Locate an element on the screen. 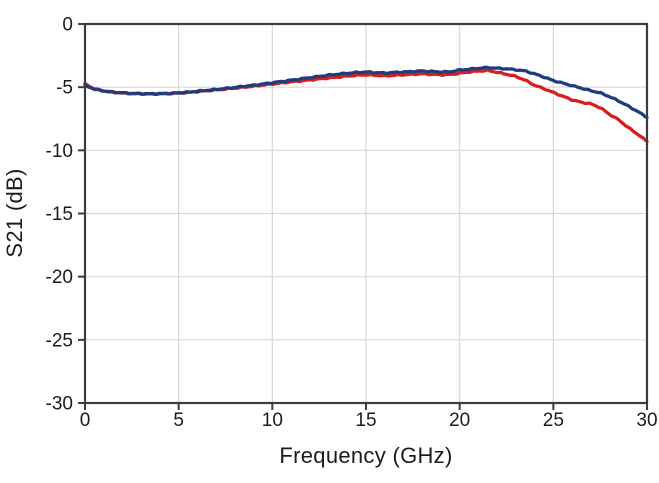  x-tick-label: 0 is located at coordinates (85, 420).